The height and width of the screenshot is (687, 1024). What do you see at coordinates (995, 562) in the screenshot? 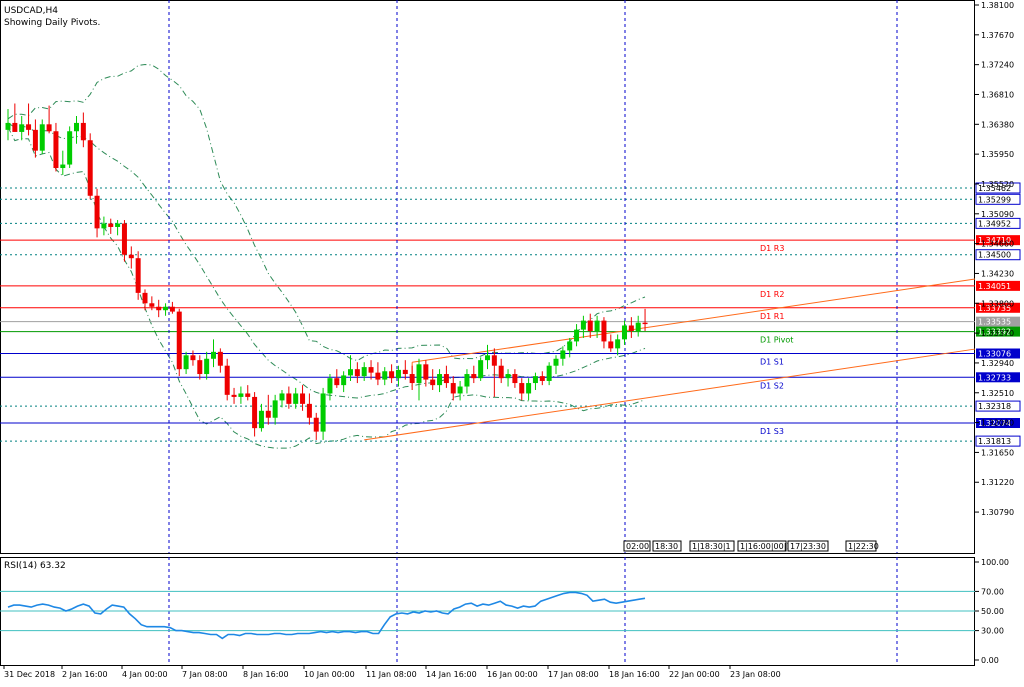
I see `rsi-tick-label: 100.00` at bounding box center [995, 562].